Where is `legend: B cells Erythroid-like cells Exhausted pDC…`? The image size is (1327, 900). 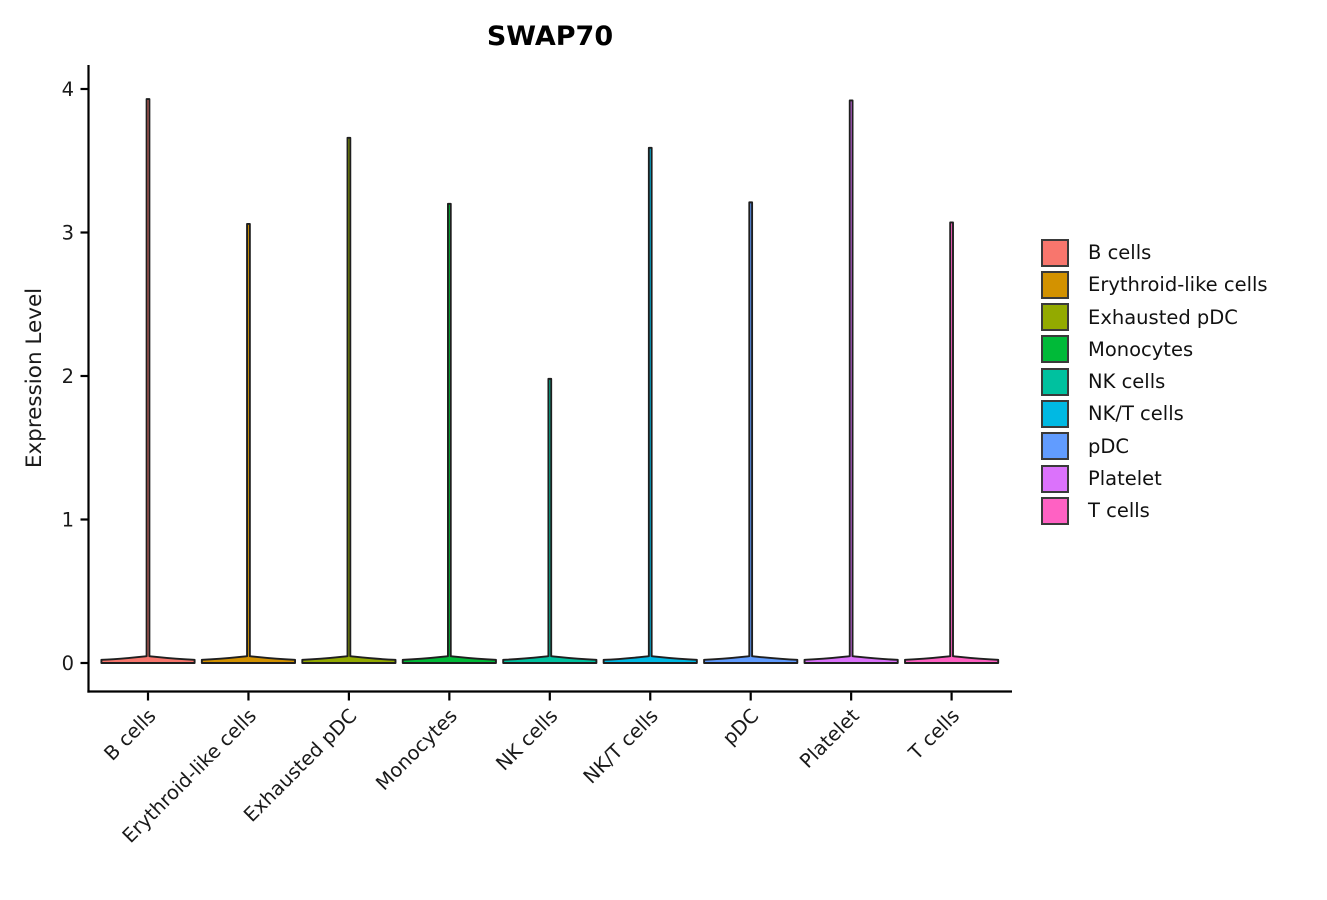 legend: B cells Erythroid-like cells Exhausted pDC… is located at coordinates (1154, 381).